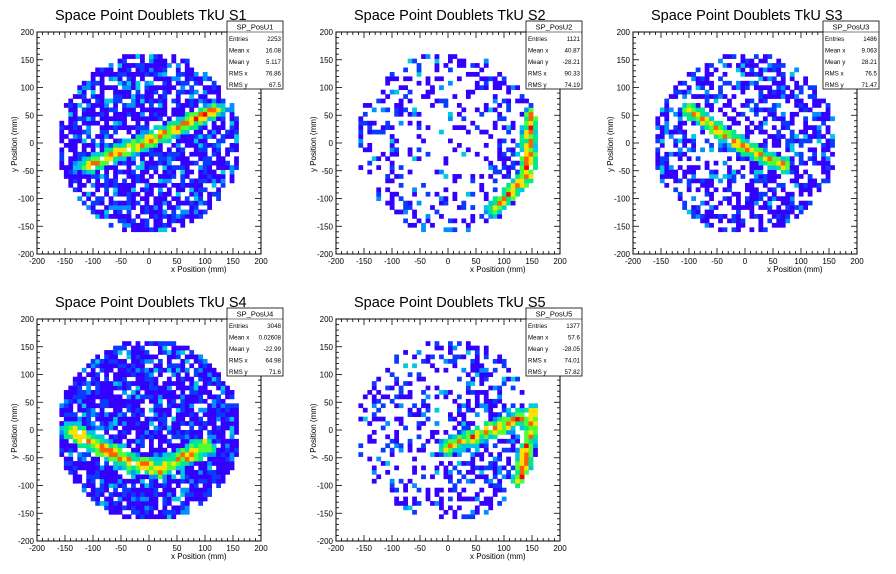 The width and height of the screenshot is (896, 574). What do you see at coordinates (233, 261) in the screenshot?
I see `x-tick-label: 150` at bounding box center [233, 261].